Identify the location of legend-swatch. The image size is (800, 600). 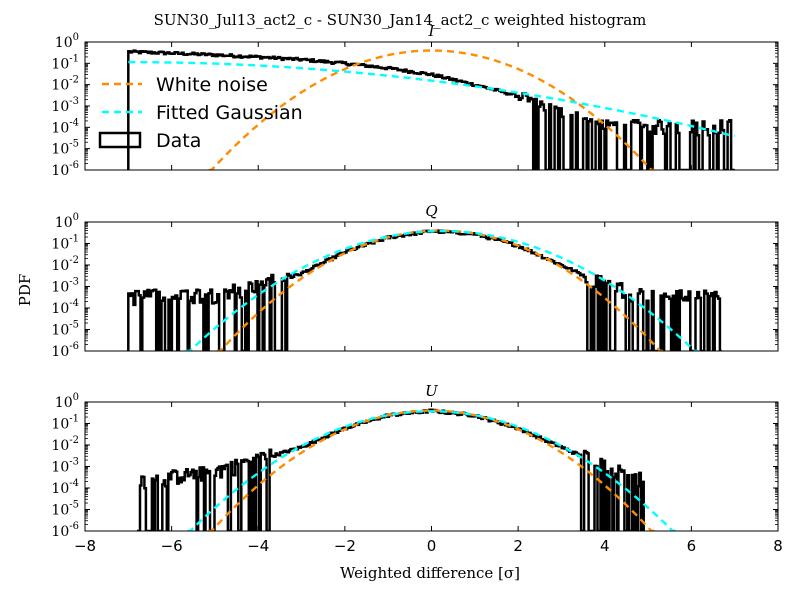
(120, 140).